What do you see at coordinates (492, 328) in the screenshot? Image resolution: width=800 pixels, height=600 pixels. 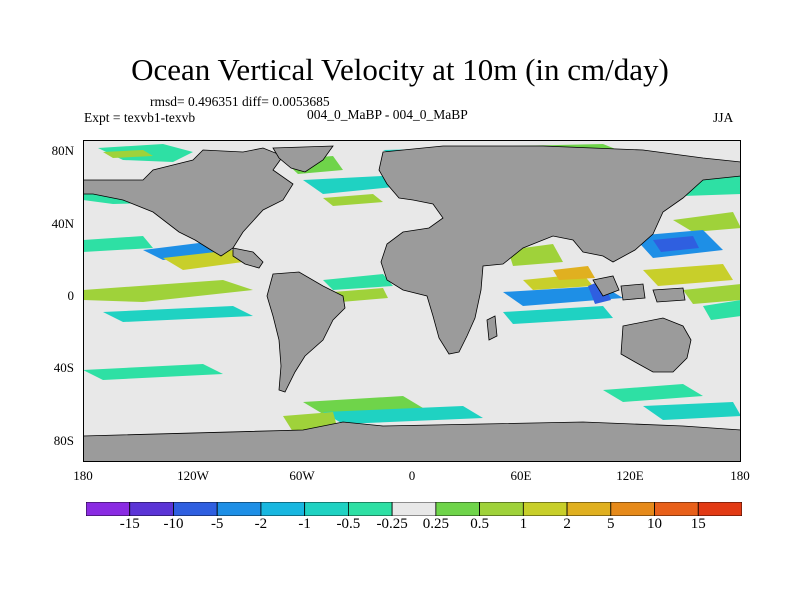 I see `land-madagascar` at bounding box center [492, 328].